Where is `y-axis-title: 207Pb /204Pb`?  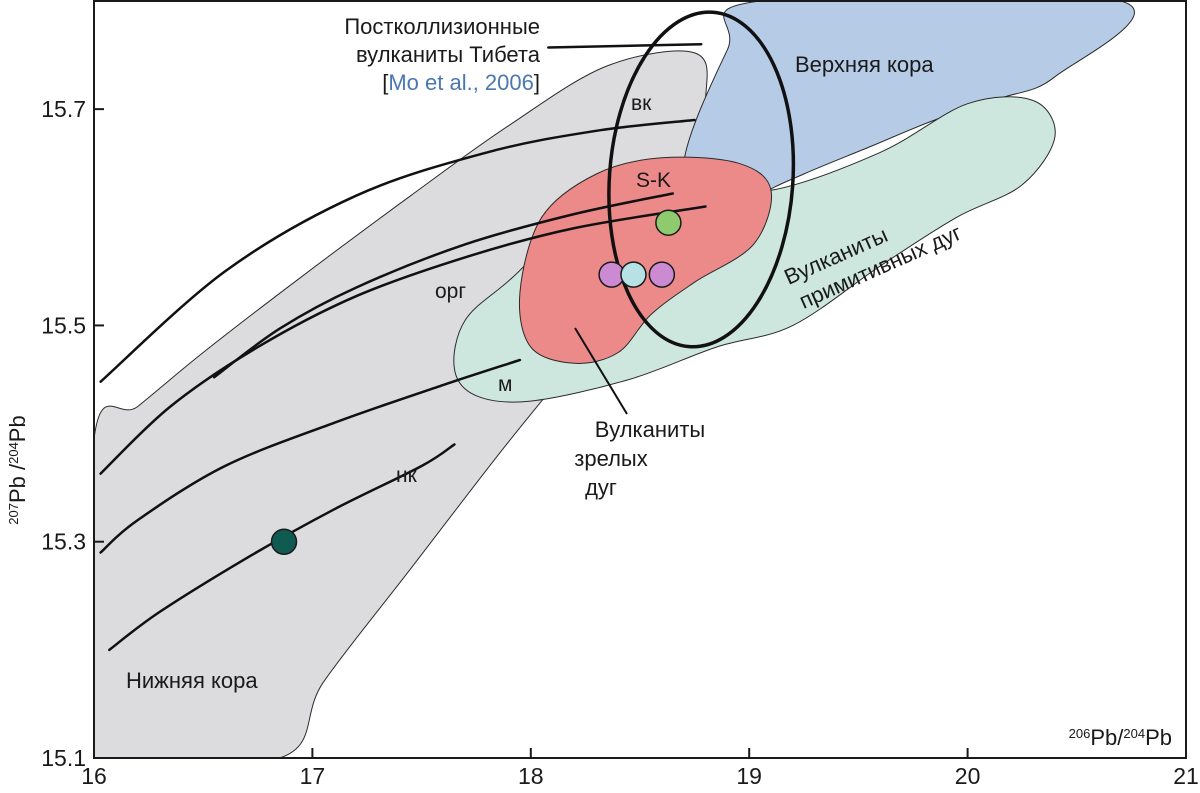
y-axis-title: 207Pb /204Pb is located at coordinates (17, 469).